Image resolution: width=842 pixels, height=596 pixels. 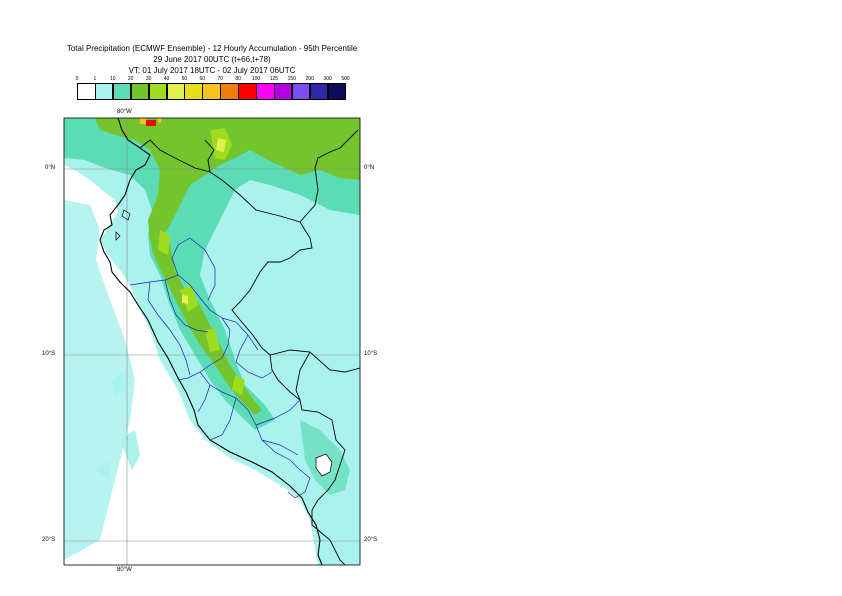 What do you see at coordinates (371, 540) in the screenshot?
I see `lat-label-right-20s: 20°S` at bounding box center [371, 540].